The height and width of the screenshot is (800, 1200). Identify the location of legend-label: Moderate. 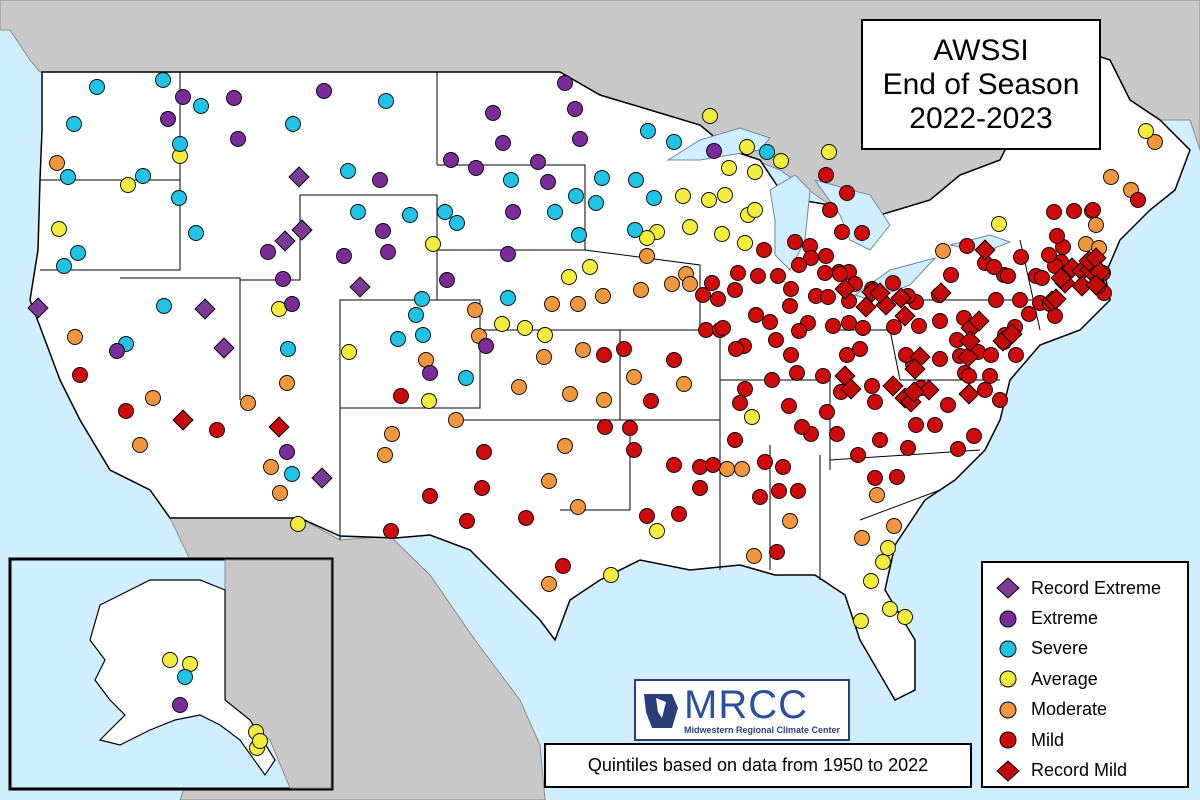
(1069, 709).